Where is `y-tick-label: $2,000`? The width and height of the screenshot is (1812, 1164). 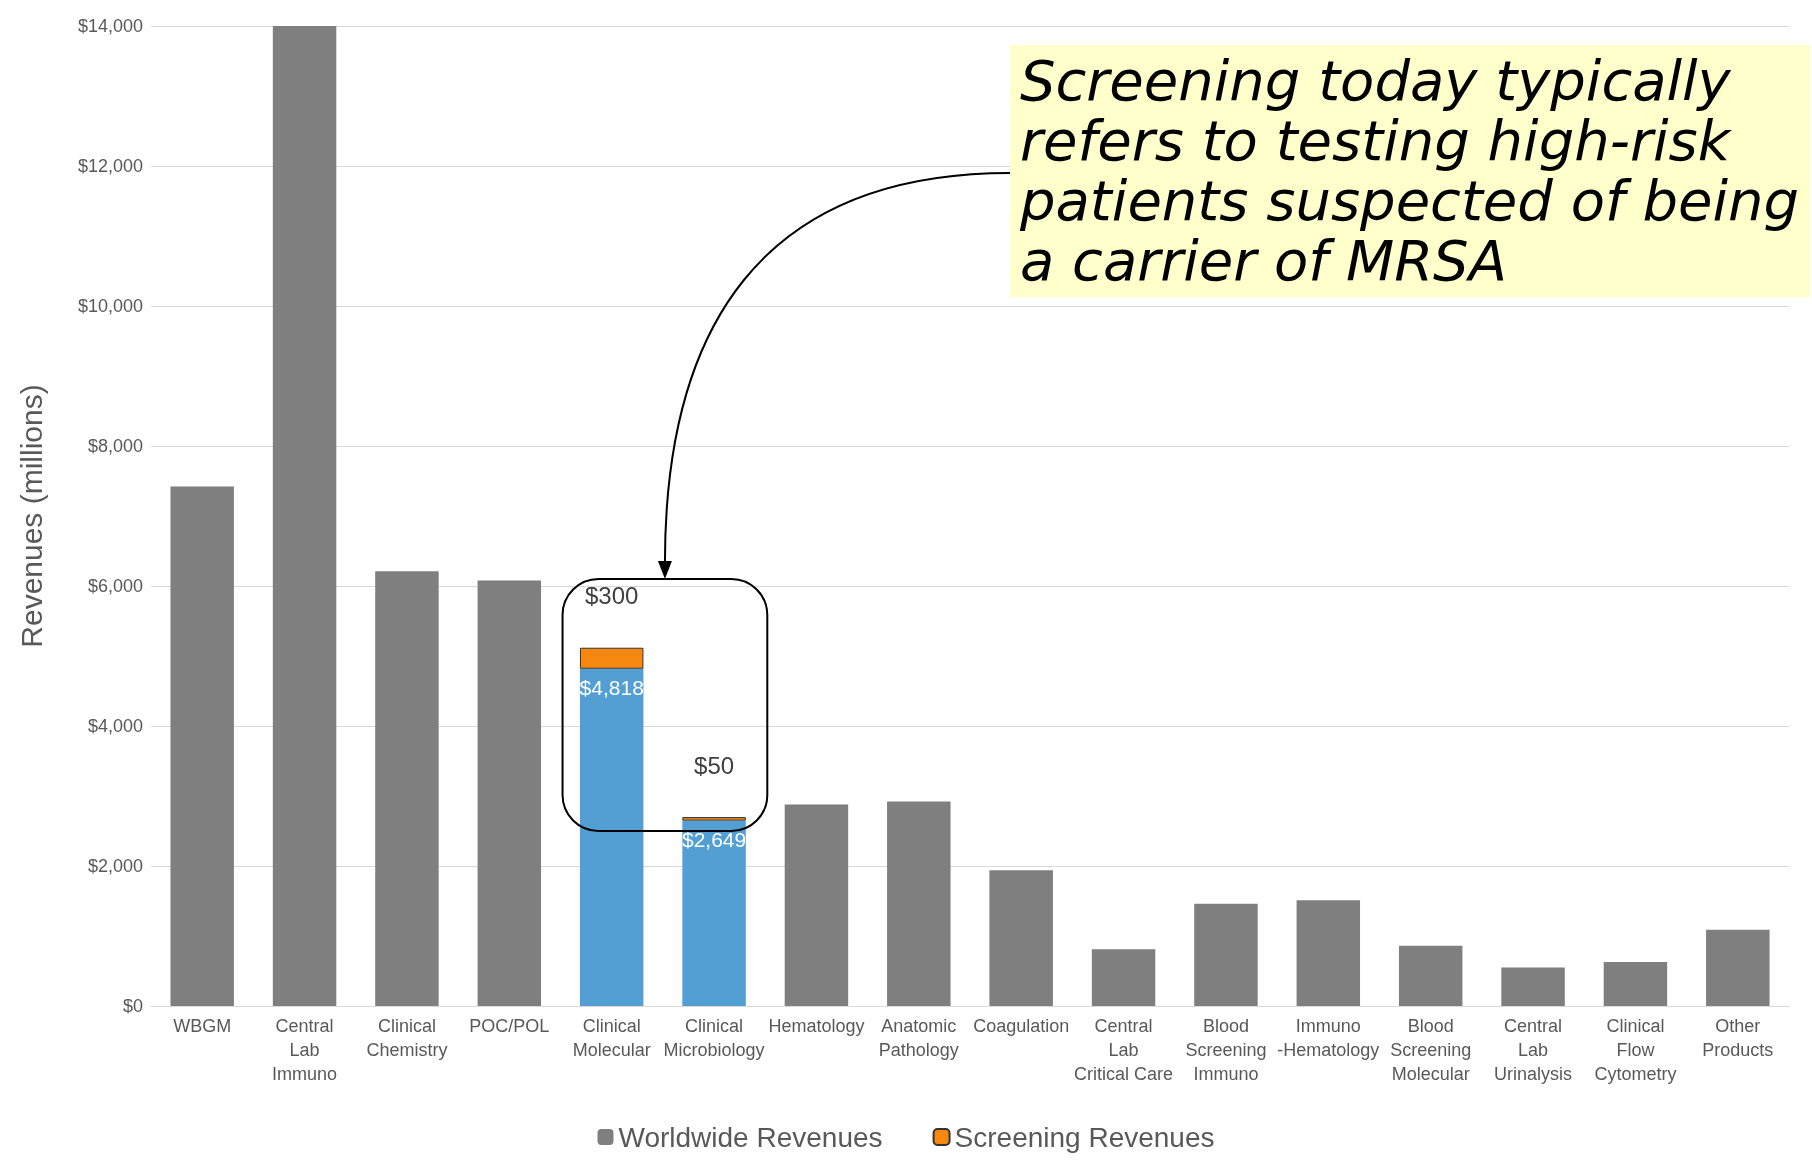
y-tick-label: $2,000 is located at coordinates (115, 866).